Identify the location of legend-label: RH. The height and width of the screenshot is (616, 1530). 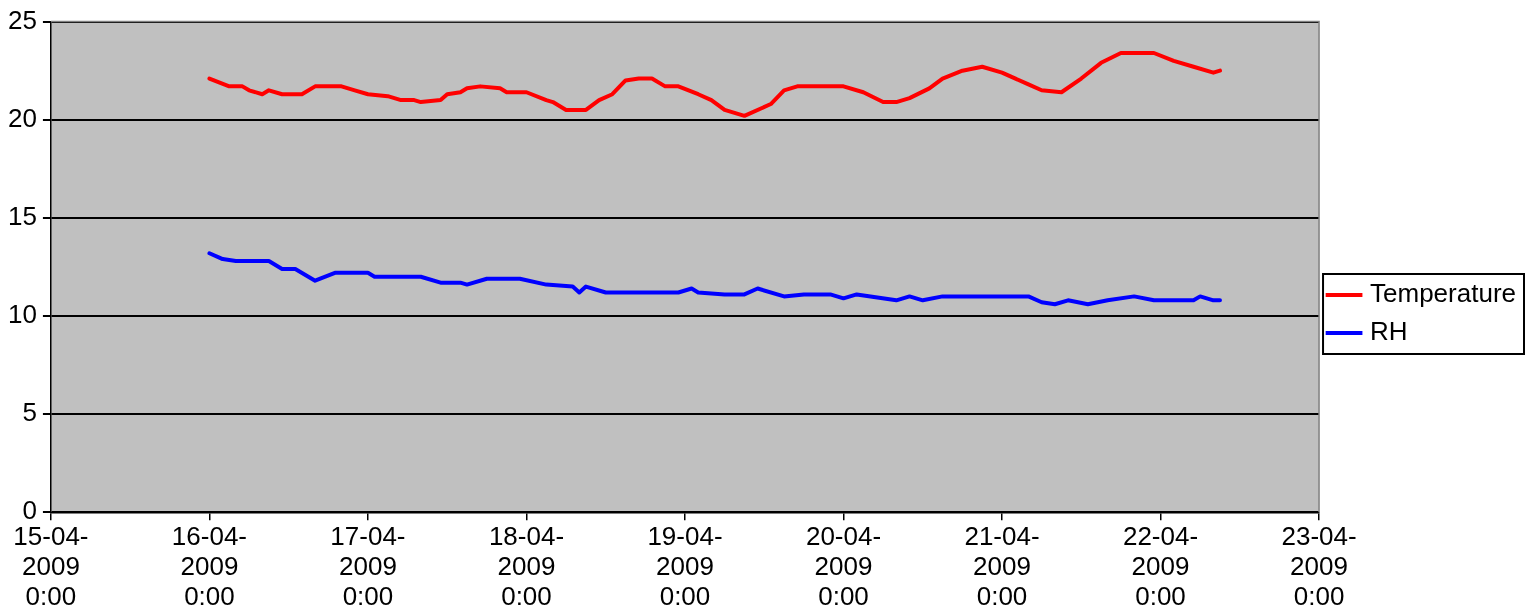
(1389, 331).